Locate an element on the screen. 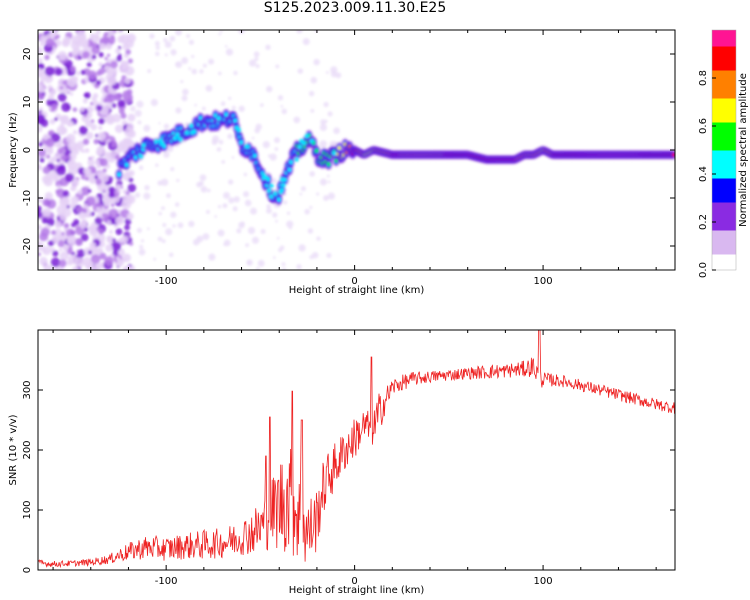  spectrogram-xlabel: Height of straight line (km) is located at coordinates (357, 290).